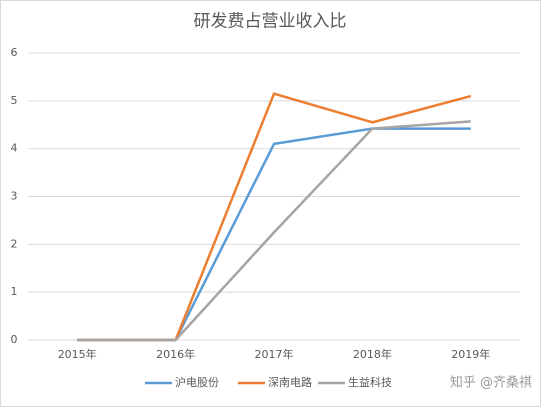 The height and width of the screenshot is (407, 541). Describe the element at coordinates (372, 354) in the screenshot. I see `x-tick-label: 2018年` at that location.